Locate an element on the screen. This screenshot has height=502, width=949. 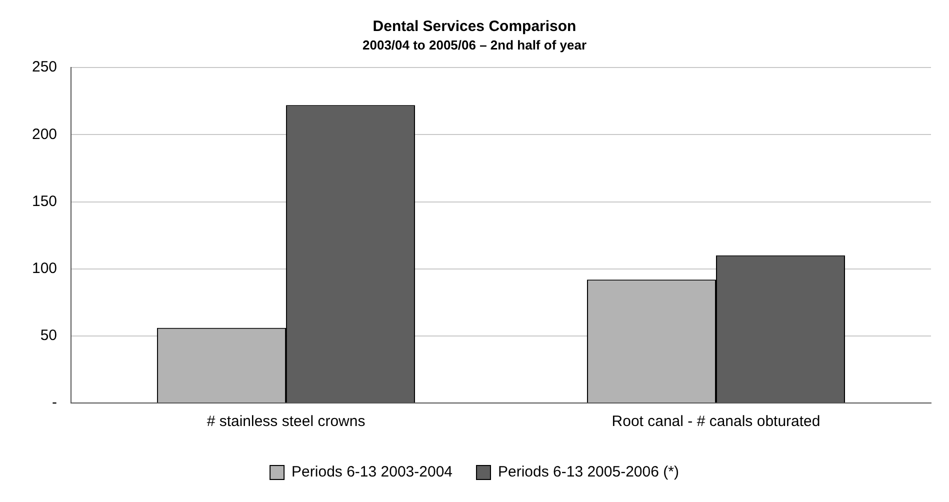
x-tick-label: # stainless steel crowns is located at coordinates (286, 421).